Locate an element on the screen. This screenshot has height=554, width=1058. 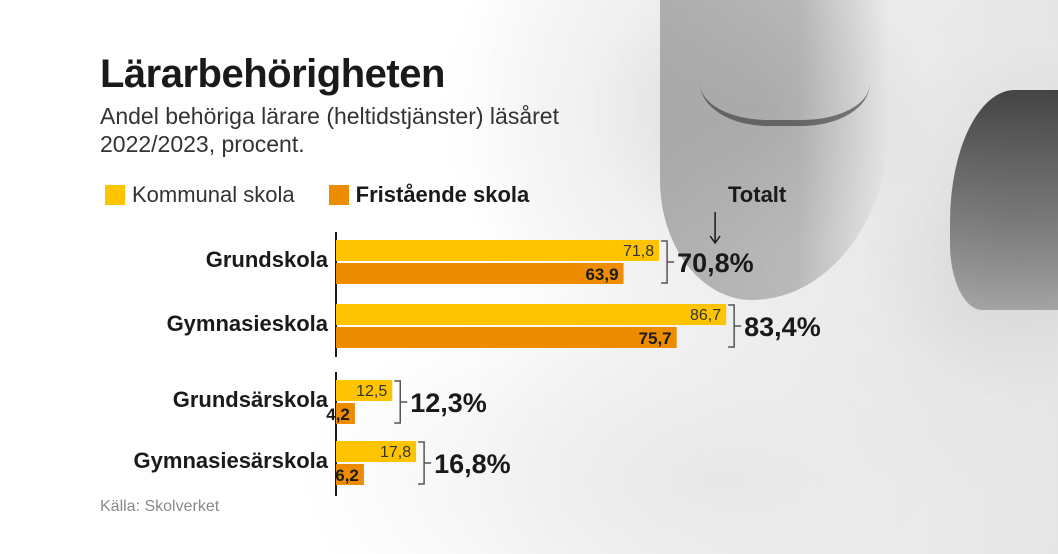
legend-swatch-kommunal is located at coordinates (115, 195).